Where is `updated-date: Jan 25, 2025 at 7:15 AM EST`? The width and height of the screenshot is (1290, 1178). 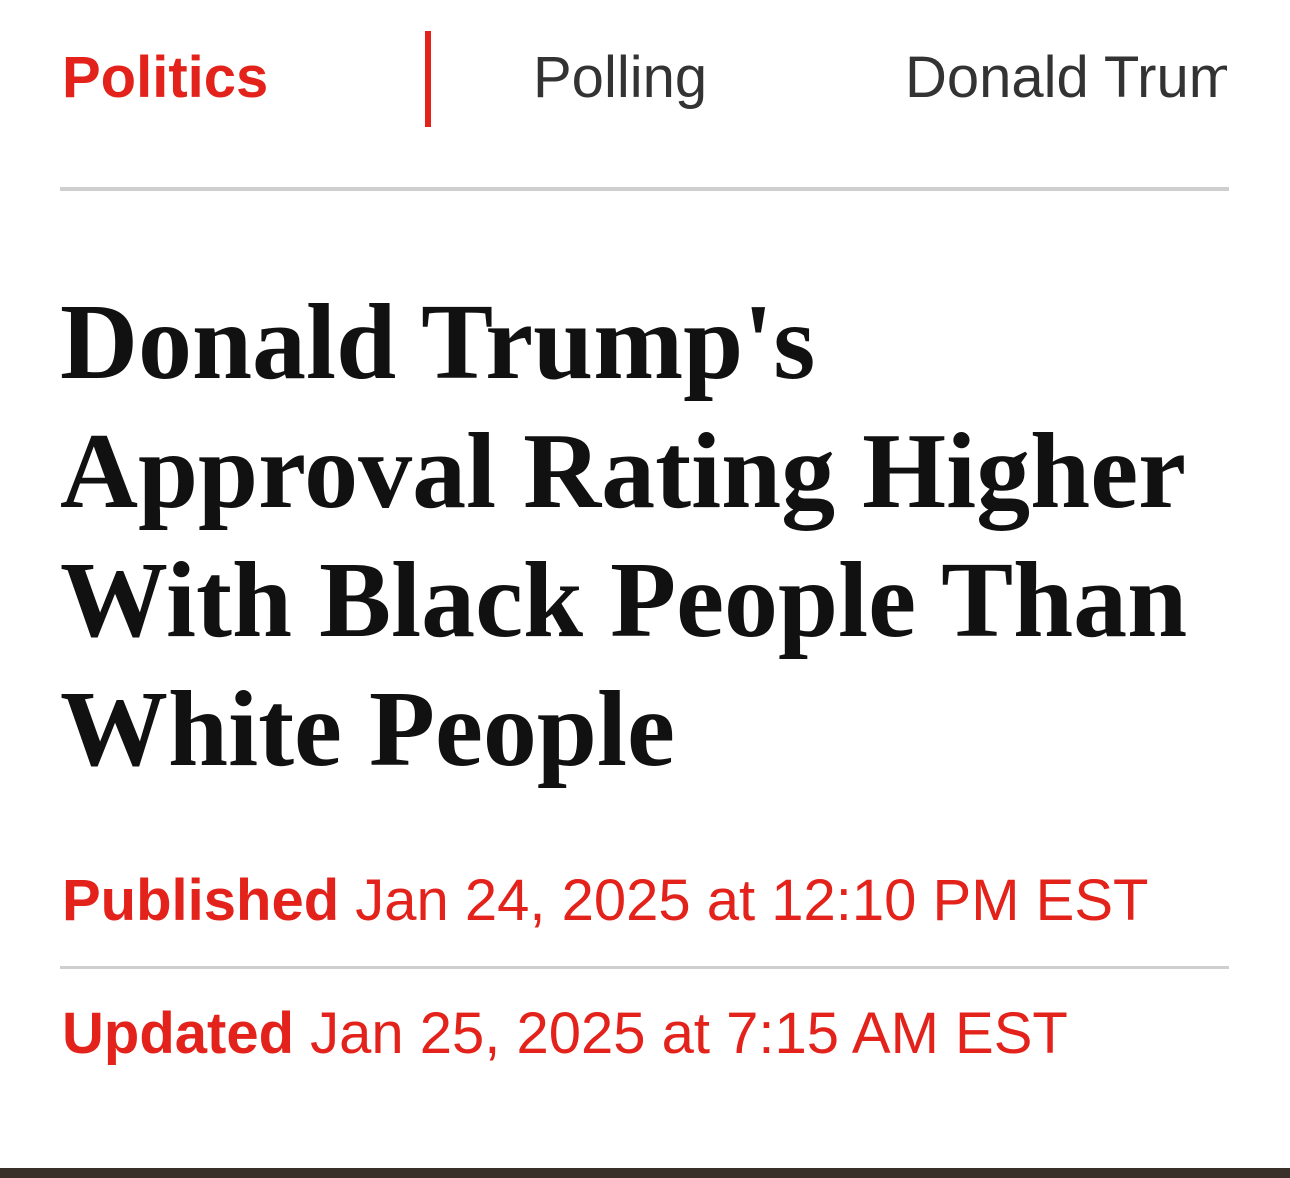
updated-date: Jan 25, 2025 at 7:15 AM EST is located at coordinates (689, 1033).